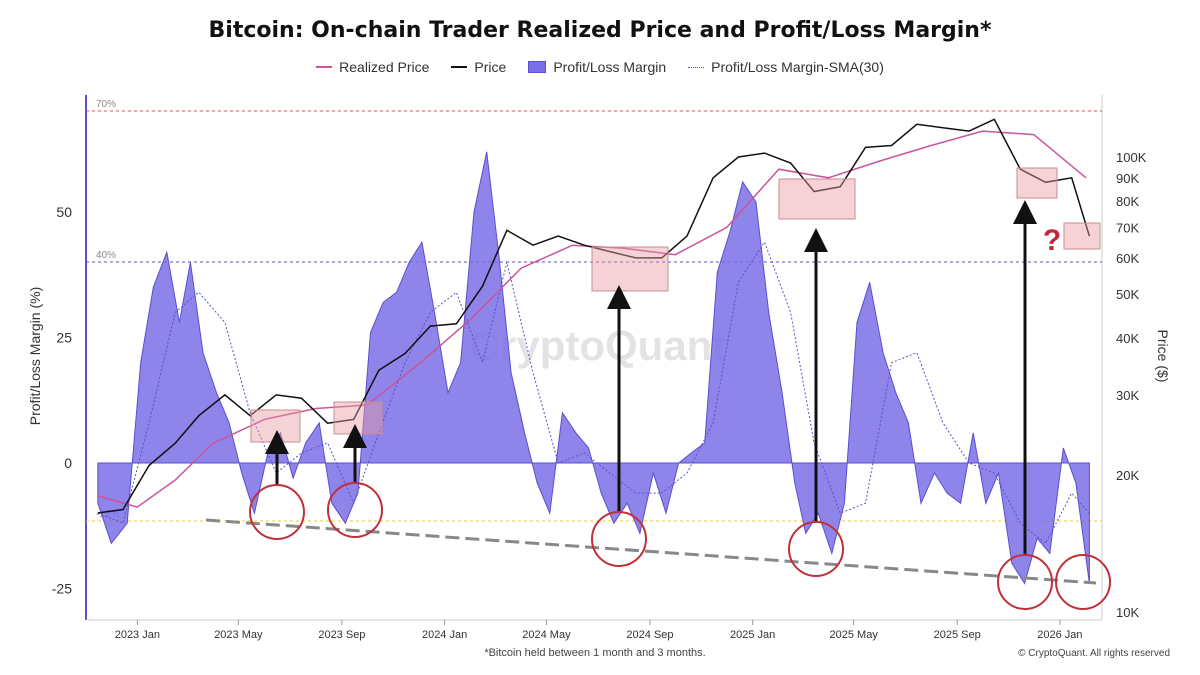 Image resolution: width=1200 pixels, height=675 pixels. I want to click on y-right-tick-label: 10K, so click(1127, 612).